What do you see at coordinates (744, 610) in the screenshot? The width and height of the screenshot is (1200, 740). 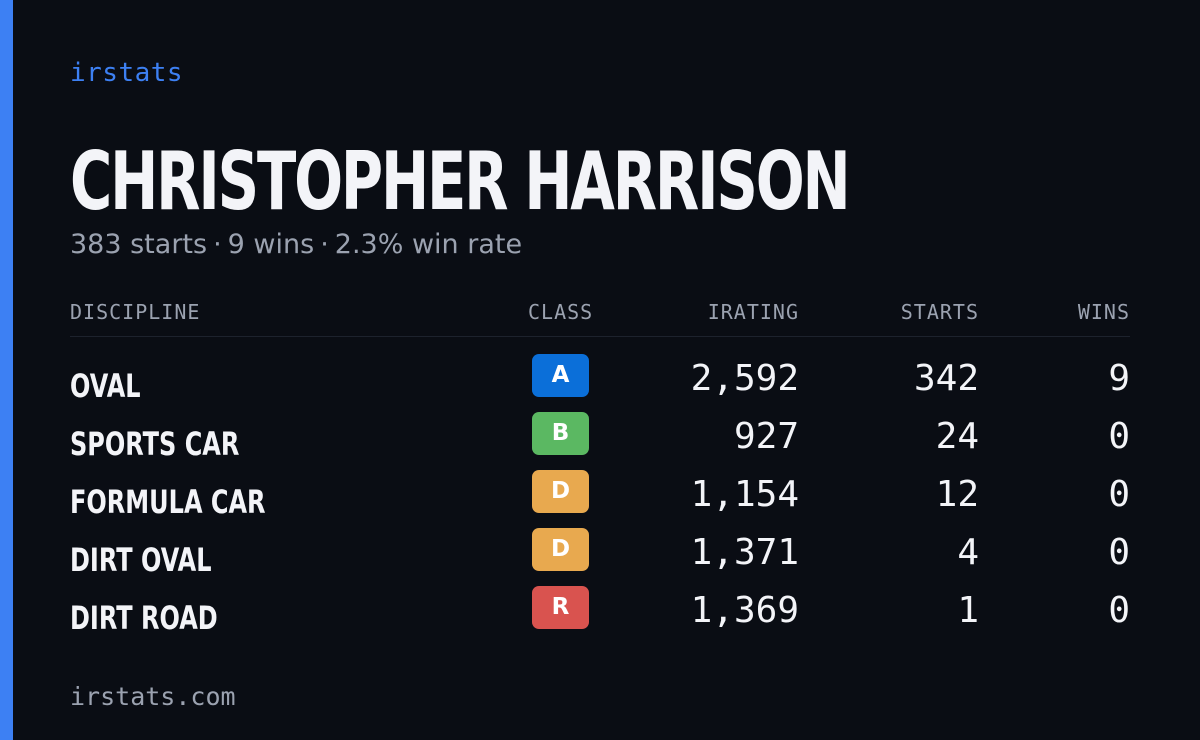 I see `irating-value: 1,369` at bounding box center [744, 610].